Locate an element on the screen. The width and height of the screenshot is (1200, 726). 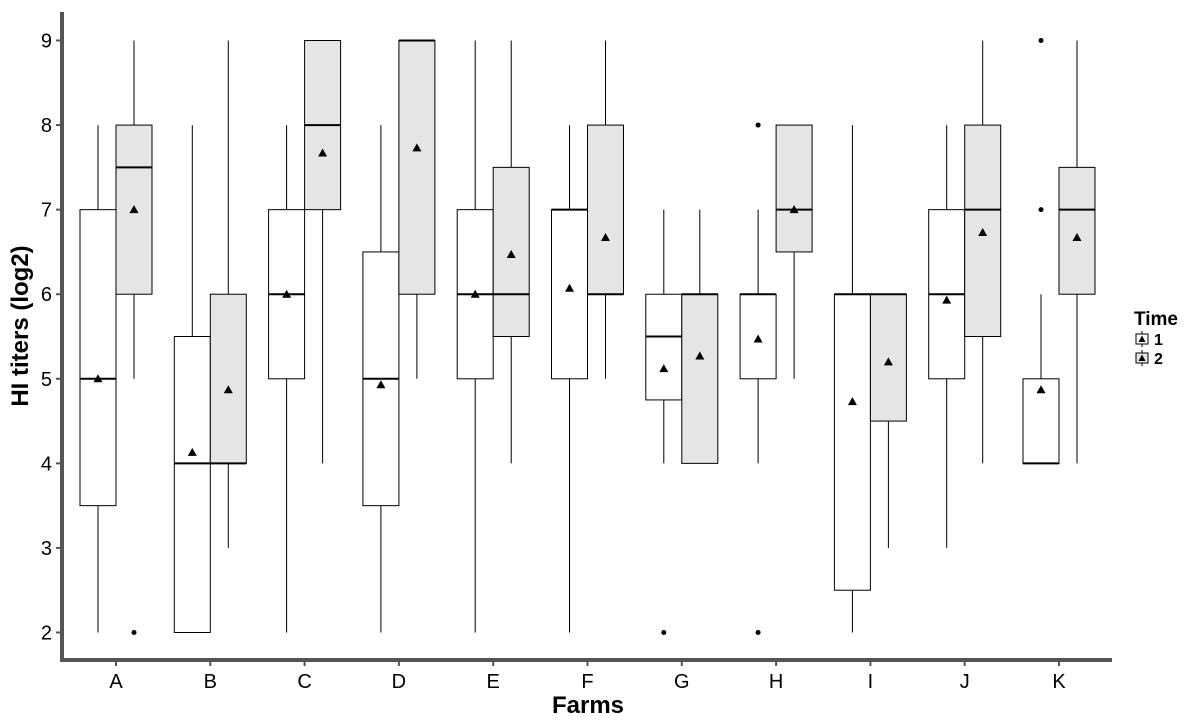
x-tick-label: E is located at coordinates (493, 682).